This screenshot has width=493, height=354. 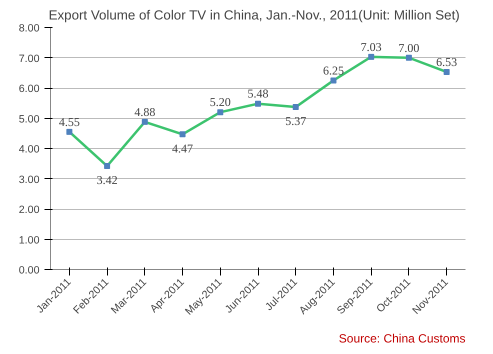 What do you see at coordinates (409, 47) in the screenshot?
I see `data-label: 7.00` at bounding box center [409, 47].